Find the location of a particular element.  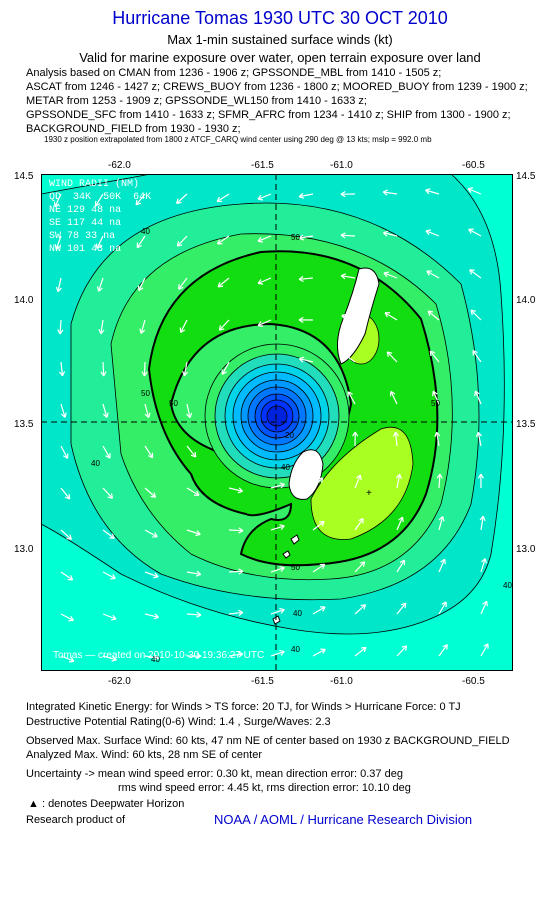

lat-tick-left: 13.5 is located at coordinates (24, 424).